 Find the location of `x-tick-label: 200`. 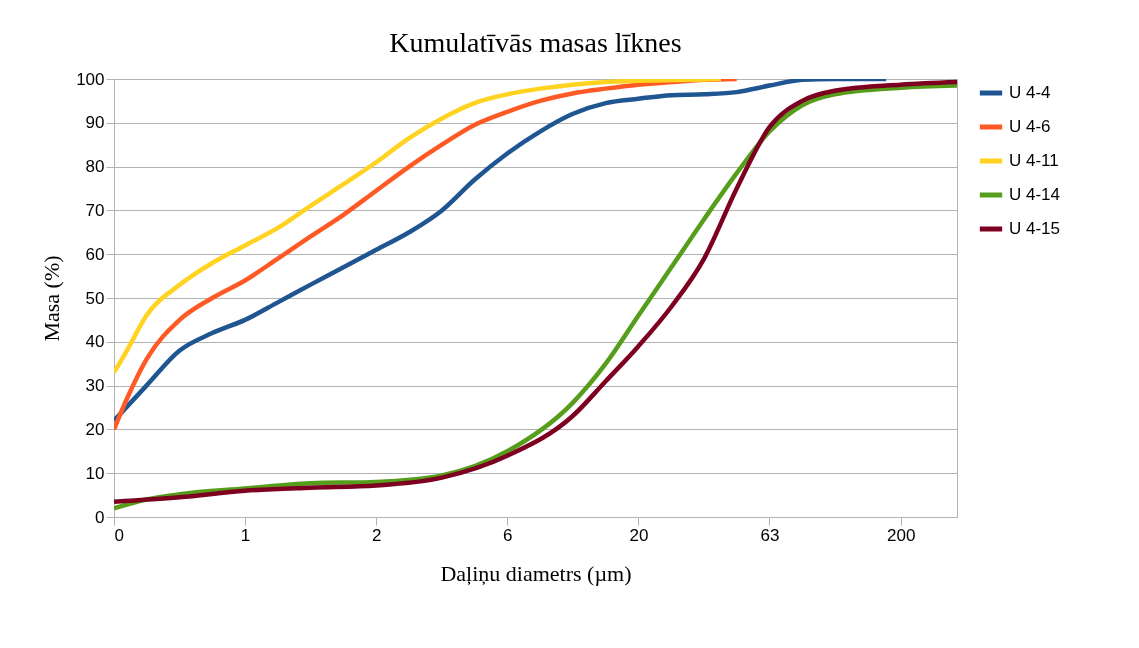

x-tick-label: 200 is located at coordinates (901, 535).